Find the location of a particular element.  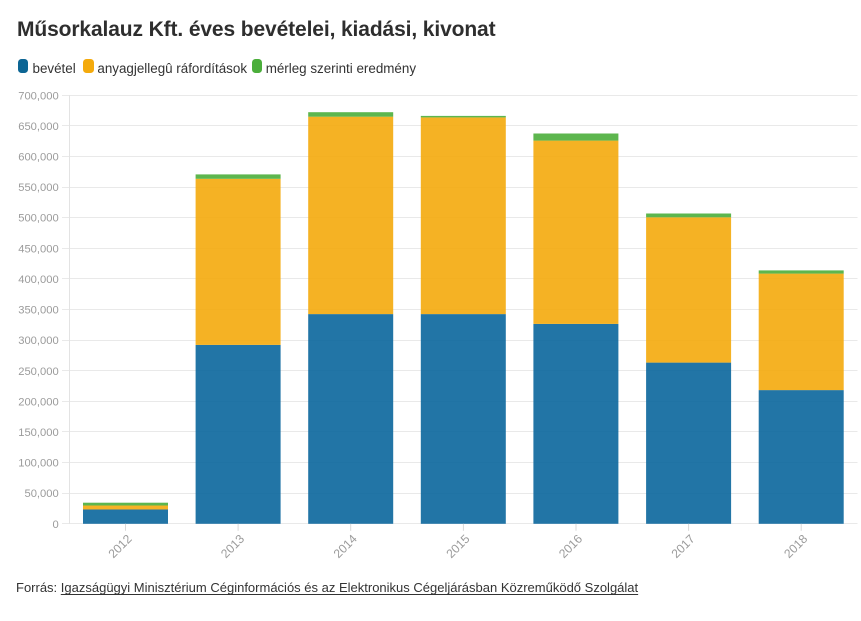

svg-text: 2018 is located at coordinates (795, 546).